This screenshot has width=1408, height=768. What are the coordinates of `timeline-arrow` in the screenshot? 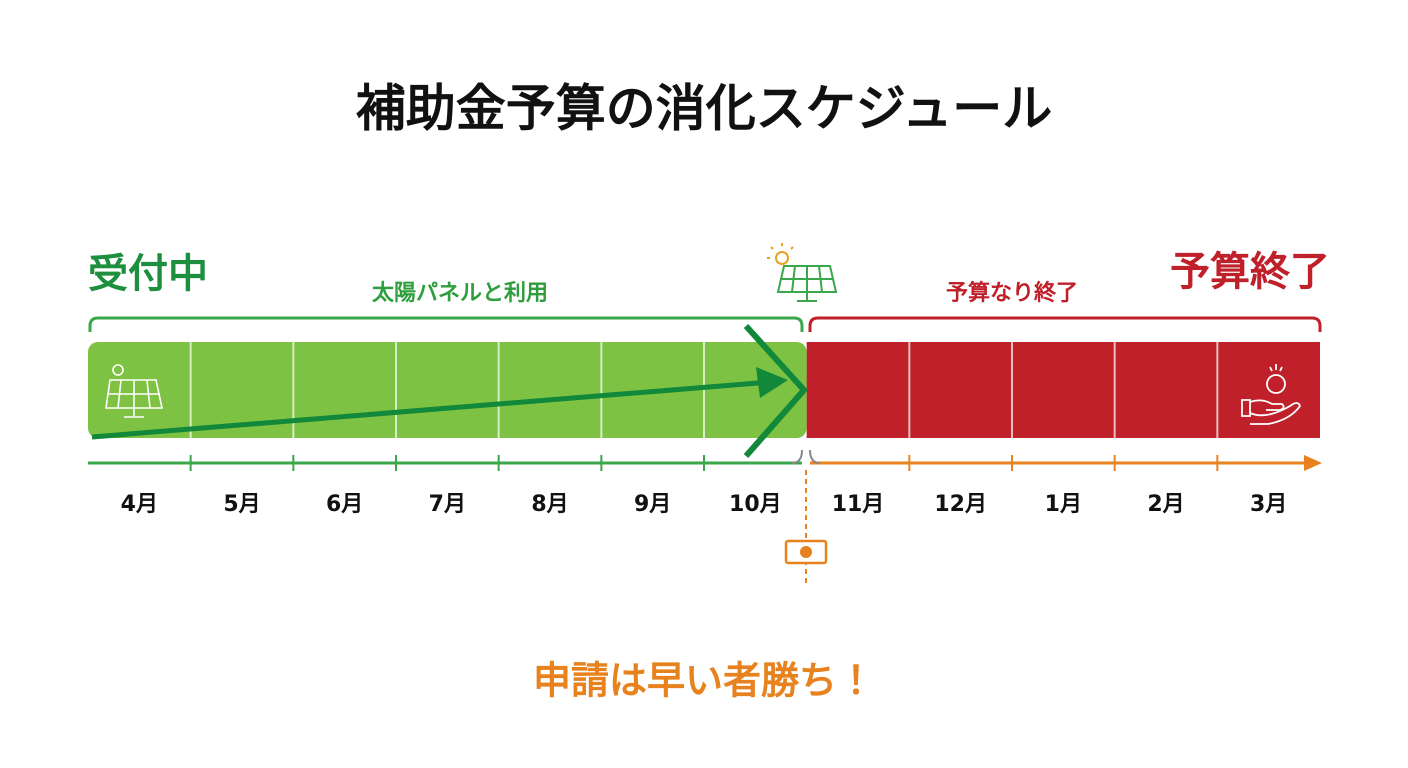 It's located at (1313, 463).